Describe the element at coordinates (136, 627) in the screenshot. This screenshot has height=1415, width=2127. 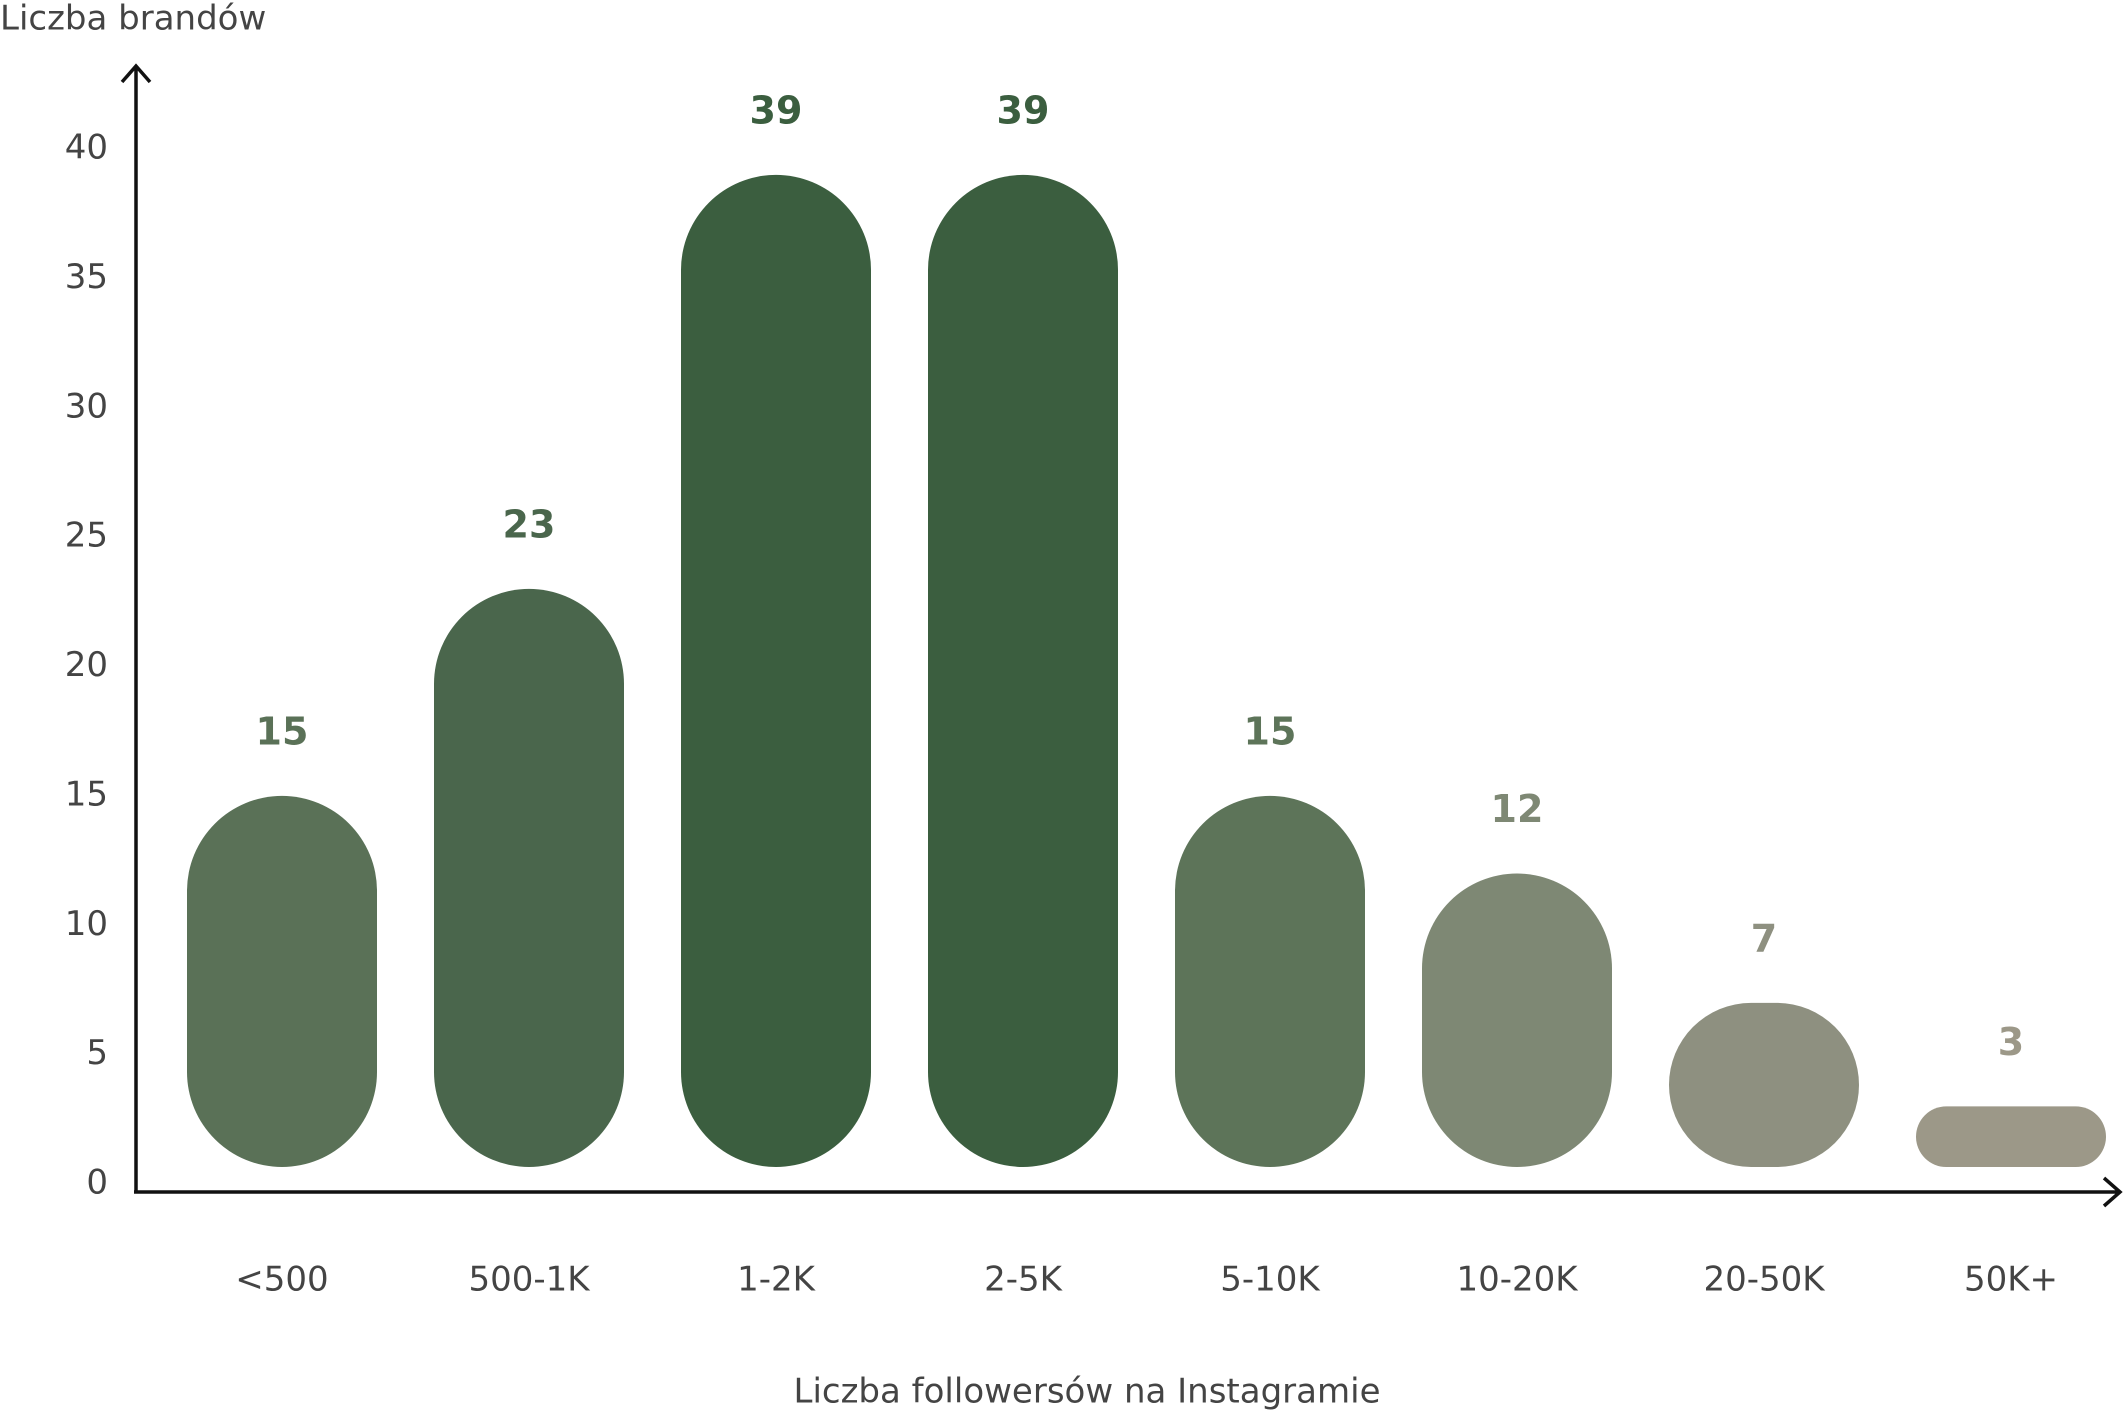
I see `y-axis` at that location.